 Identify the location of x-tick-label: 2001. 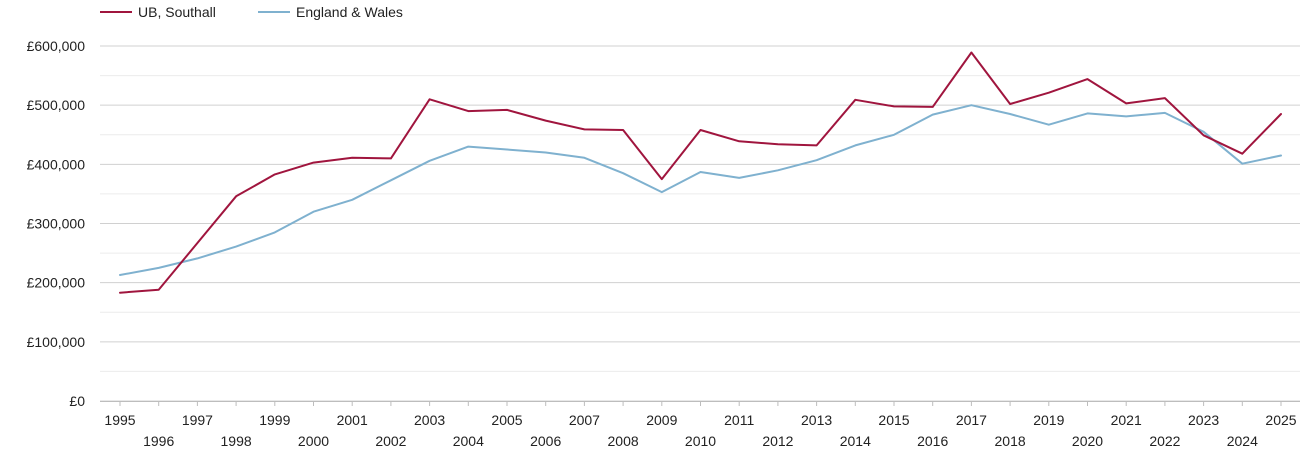
(352, 420).